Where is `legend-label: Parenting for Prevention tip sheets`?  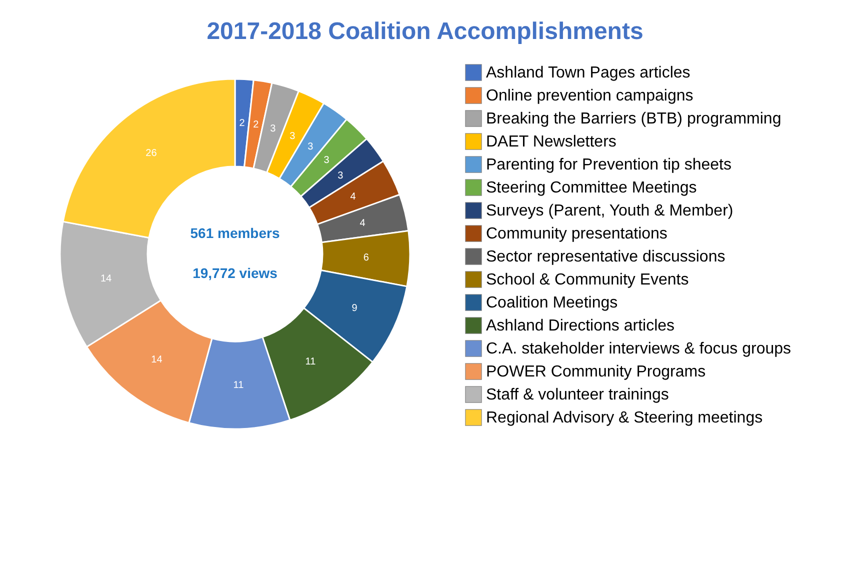
legend-label: Parenting for Prevention tip sheets is located at coordinates (609, 165).